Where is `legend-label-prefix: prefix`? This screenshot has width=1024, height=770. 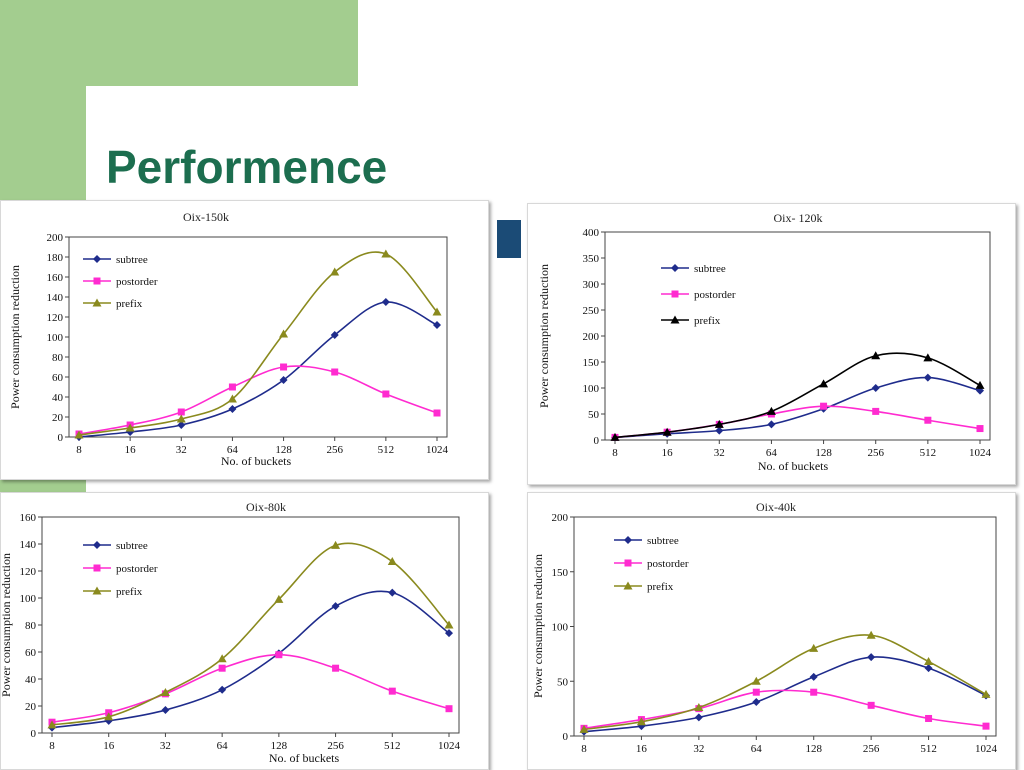
legend-label-prefix: prefix is located at coordinates (129, 592).